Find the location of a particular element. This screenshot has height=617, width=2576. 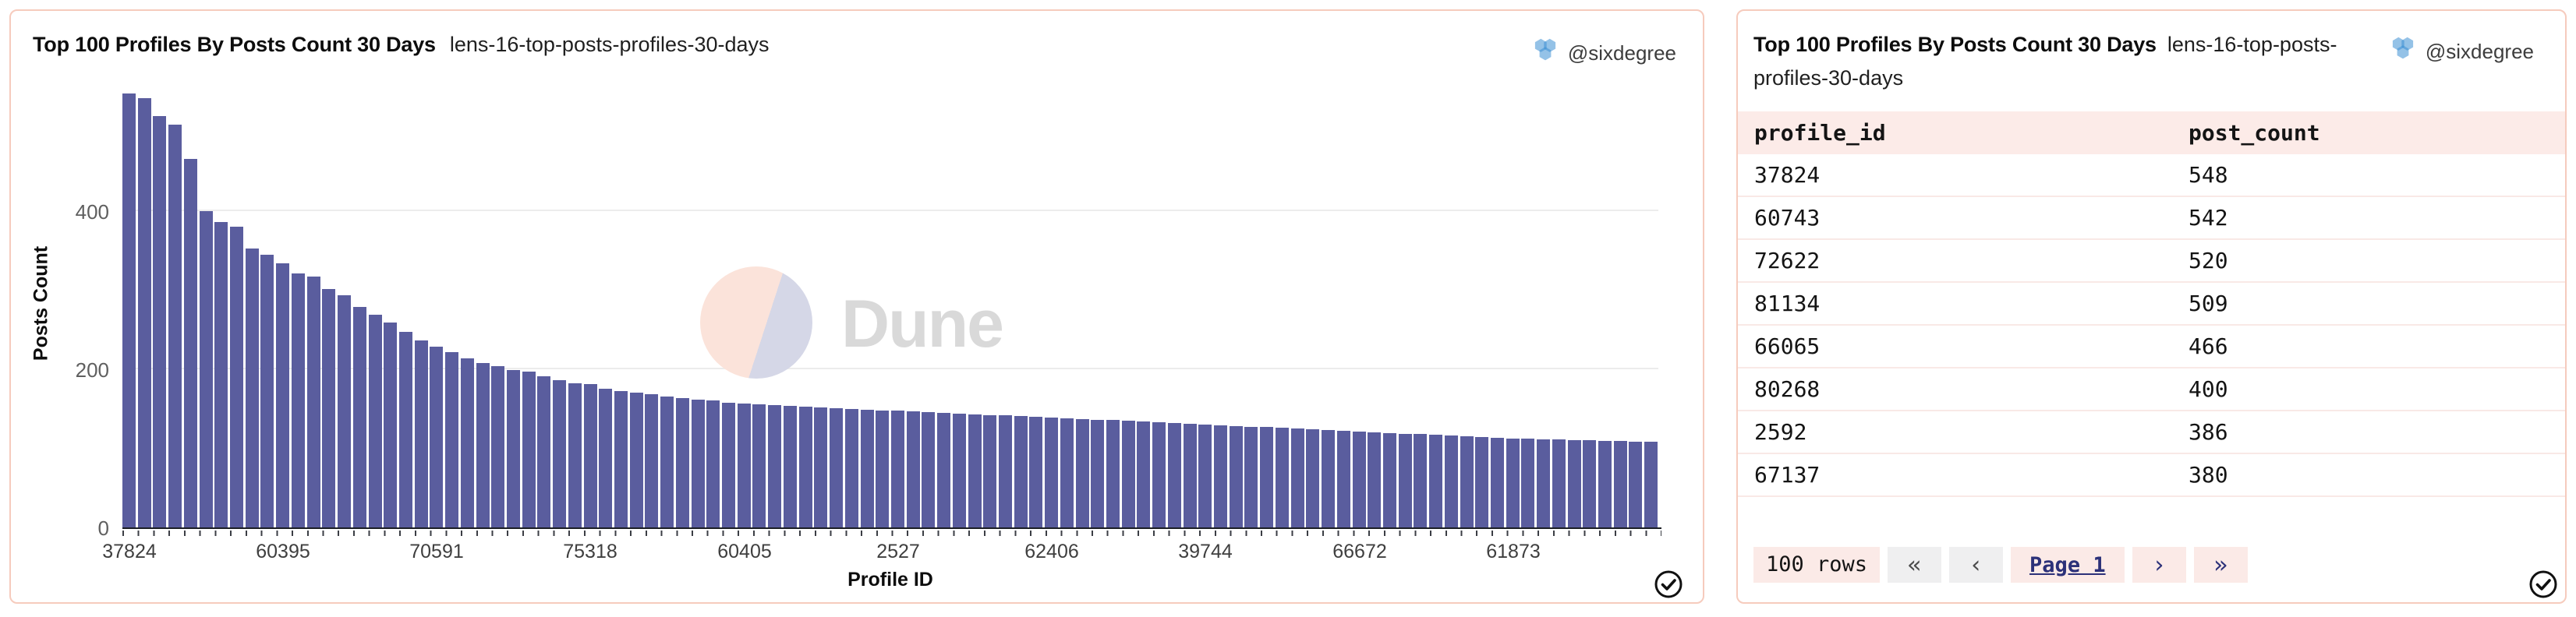

previous-page-button: ‹ is located at coordinates (1976, 565).